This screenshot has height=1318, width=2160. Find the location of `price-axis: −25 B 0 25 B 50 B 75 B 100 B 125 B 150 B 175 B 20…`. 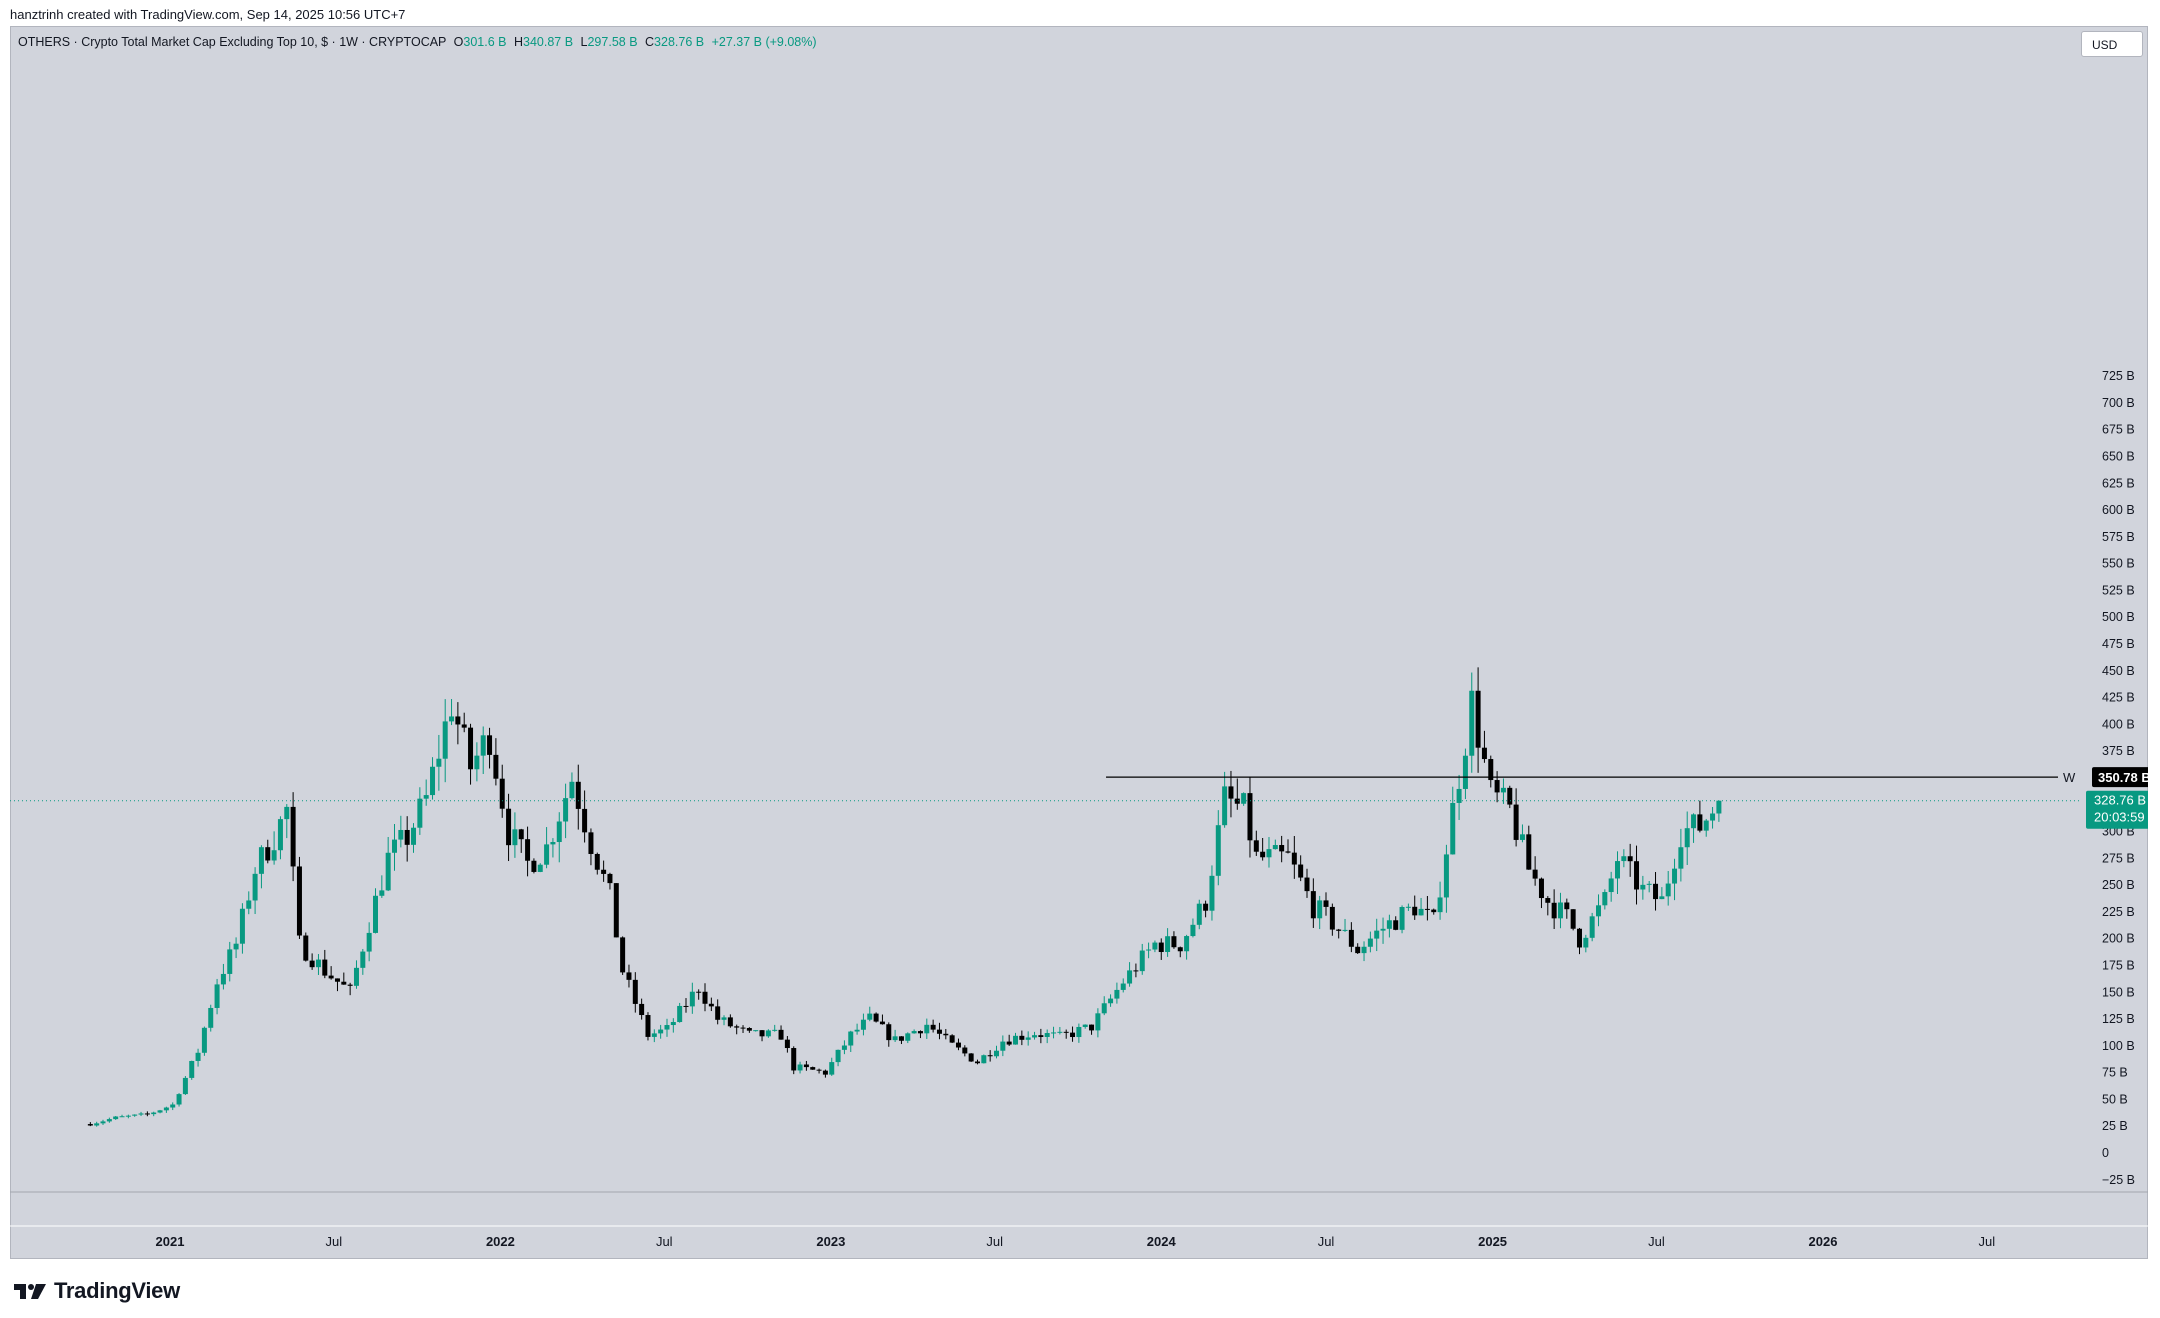

price-axis: −25 B 0 25 B 50 B 75 B 100 B 125 B 150 B 175 B 20… is located at coordinates (2118, 778).